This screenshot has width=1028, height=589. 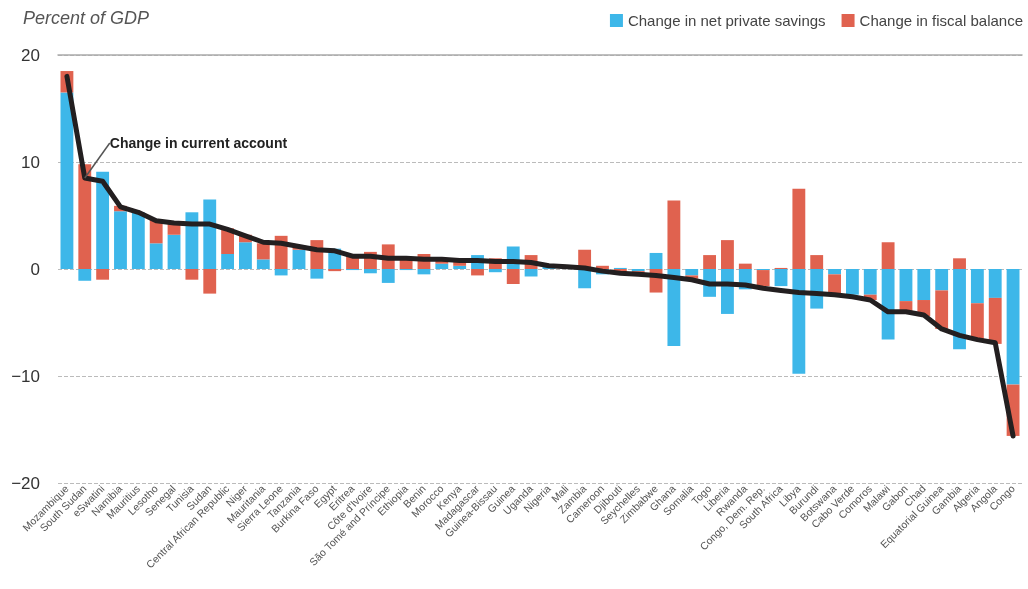 What do you see at coordinates (86, 18) in the screenshot?
I see `chart-title: Percent of GDP` at bounding box center [86, 18].